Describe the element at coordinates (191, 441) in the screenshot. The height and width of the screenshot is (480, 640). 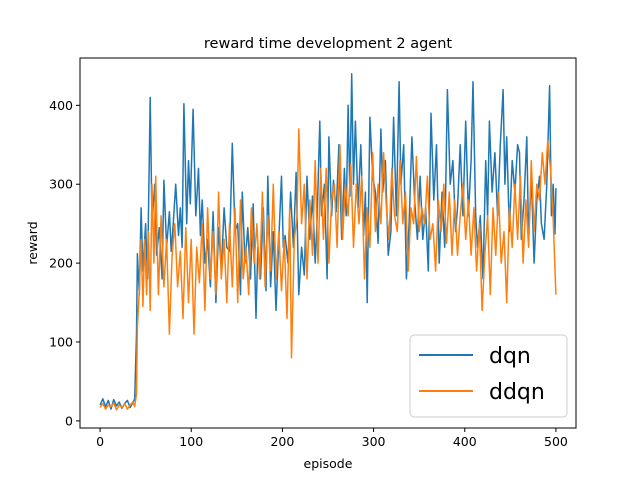
I see `x-tick-label: 100` at that location.